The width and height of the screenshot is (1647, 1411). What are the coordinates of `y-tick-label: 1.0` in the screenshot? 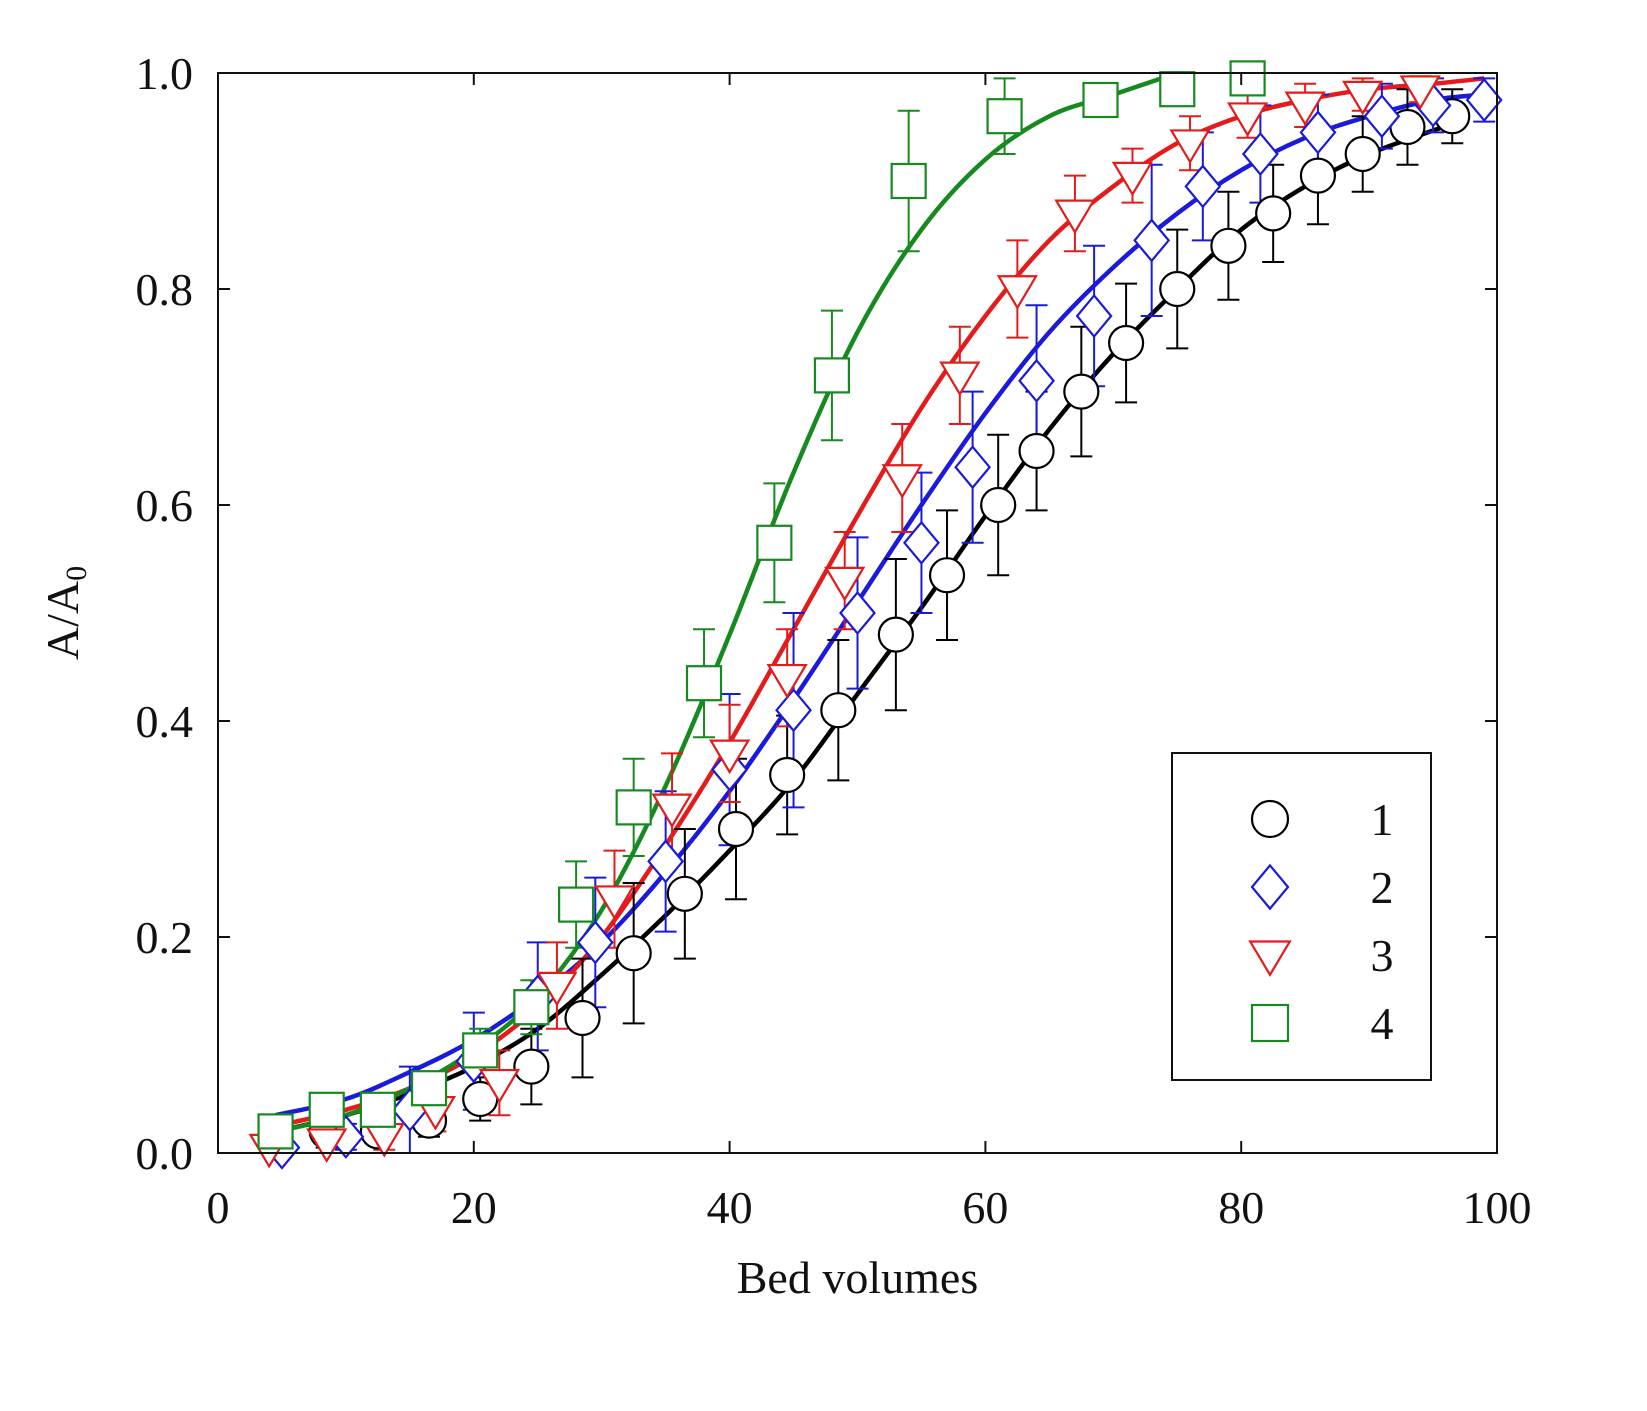 It's located at (165, 73).